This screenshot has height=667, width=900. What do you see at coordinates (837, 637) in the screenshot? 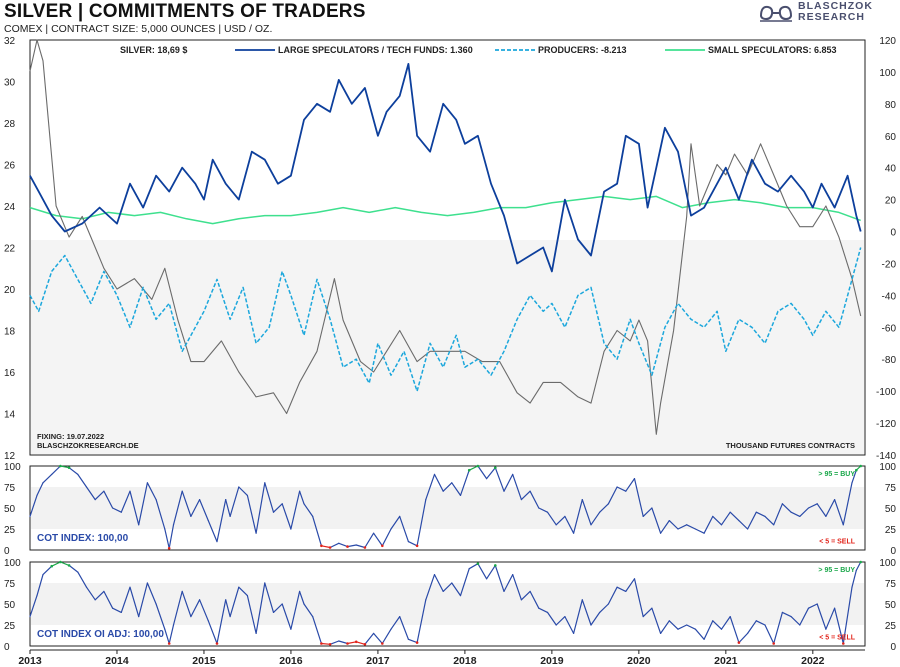
I see `cot-index-oi-sell-label: < 5 = SELL` at bounding box center [837, 637].